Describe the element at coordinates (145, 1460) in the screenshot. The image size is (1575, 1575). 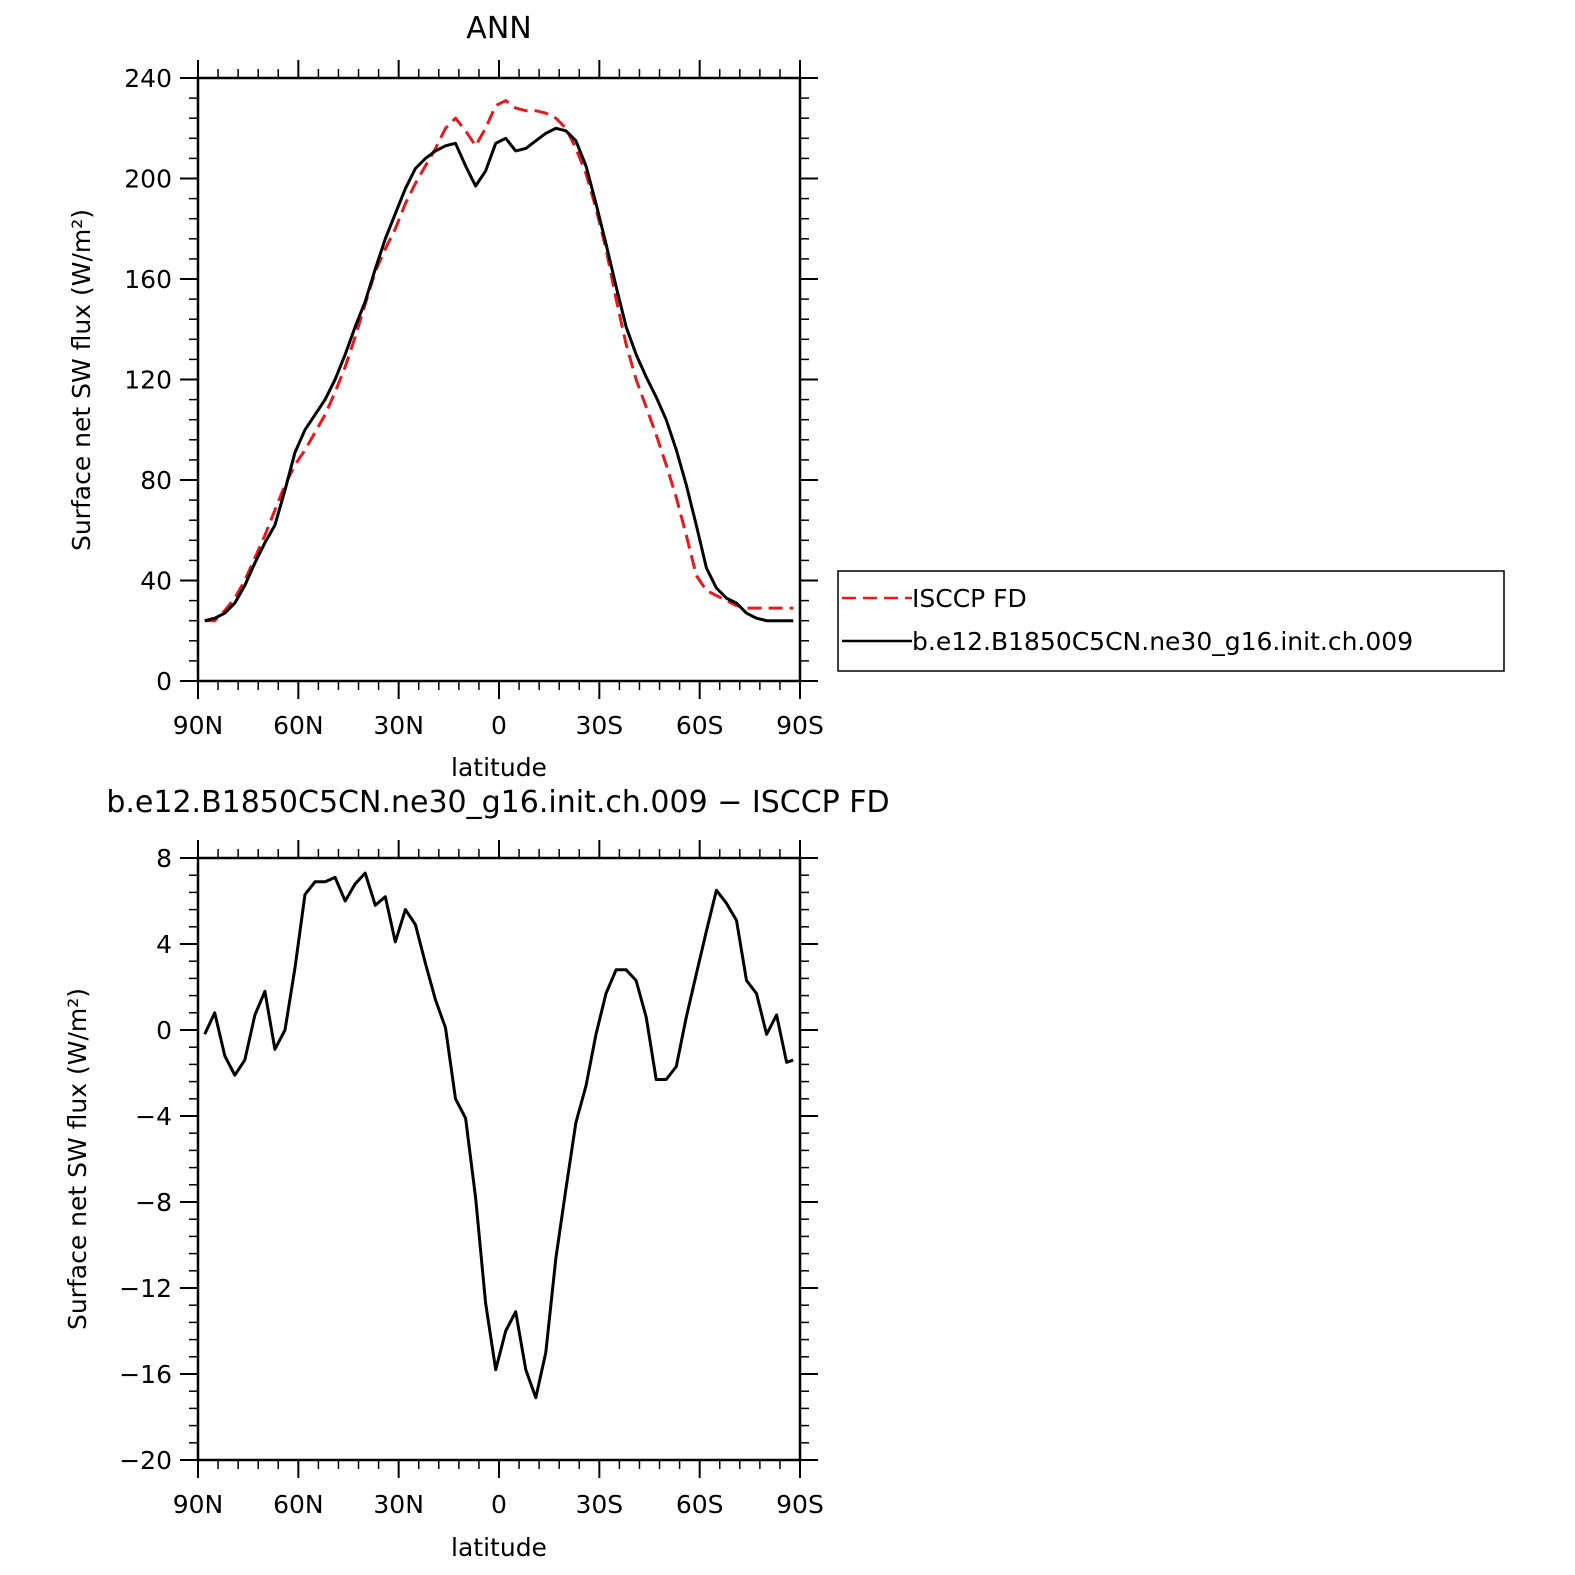
I see `bottom-ytick-label: −20` at that location.